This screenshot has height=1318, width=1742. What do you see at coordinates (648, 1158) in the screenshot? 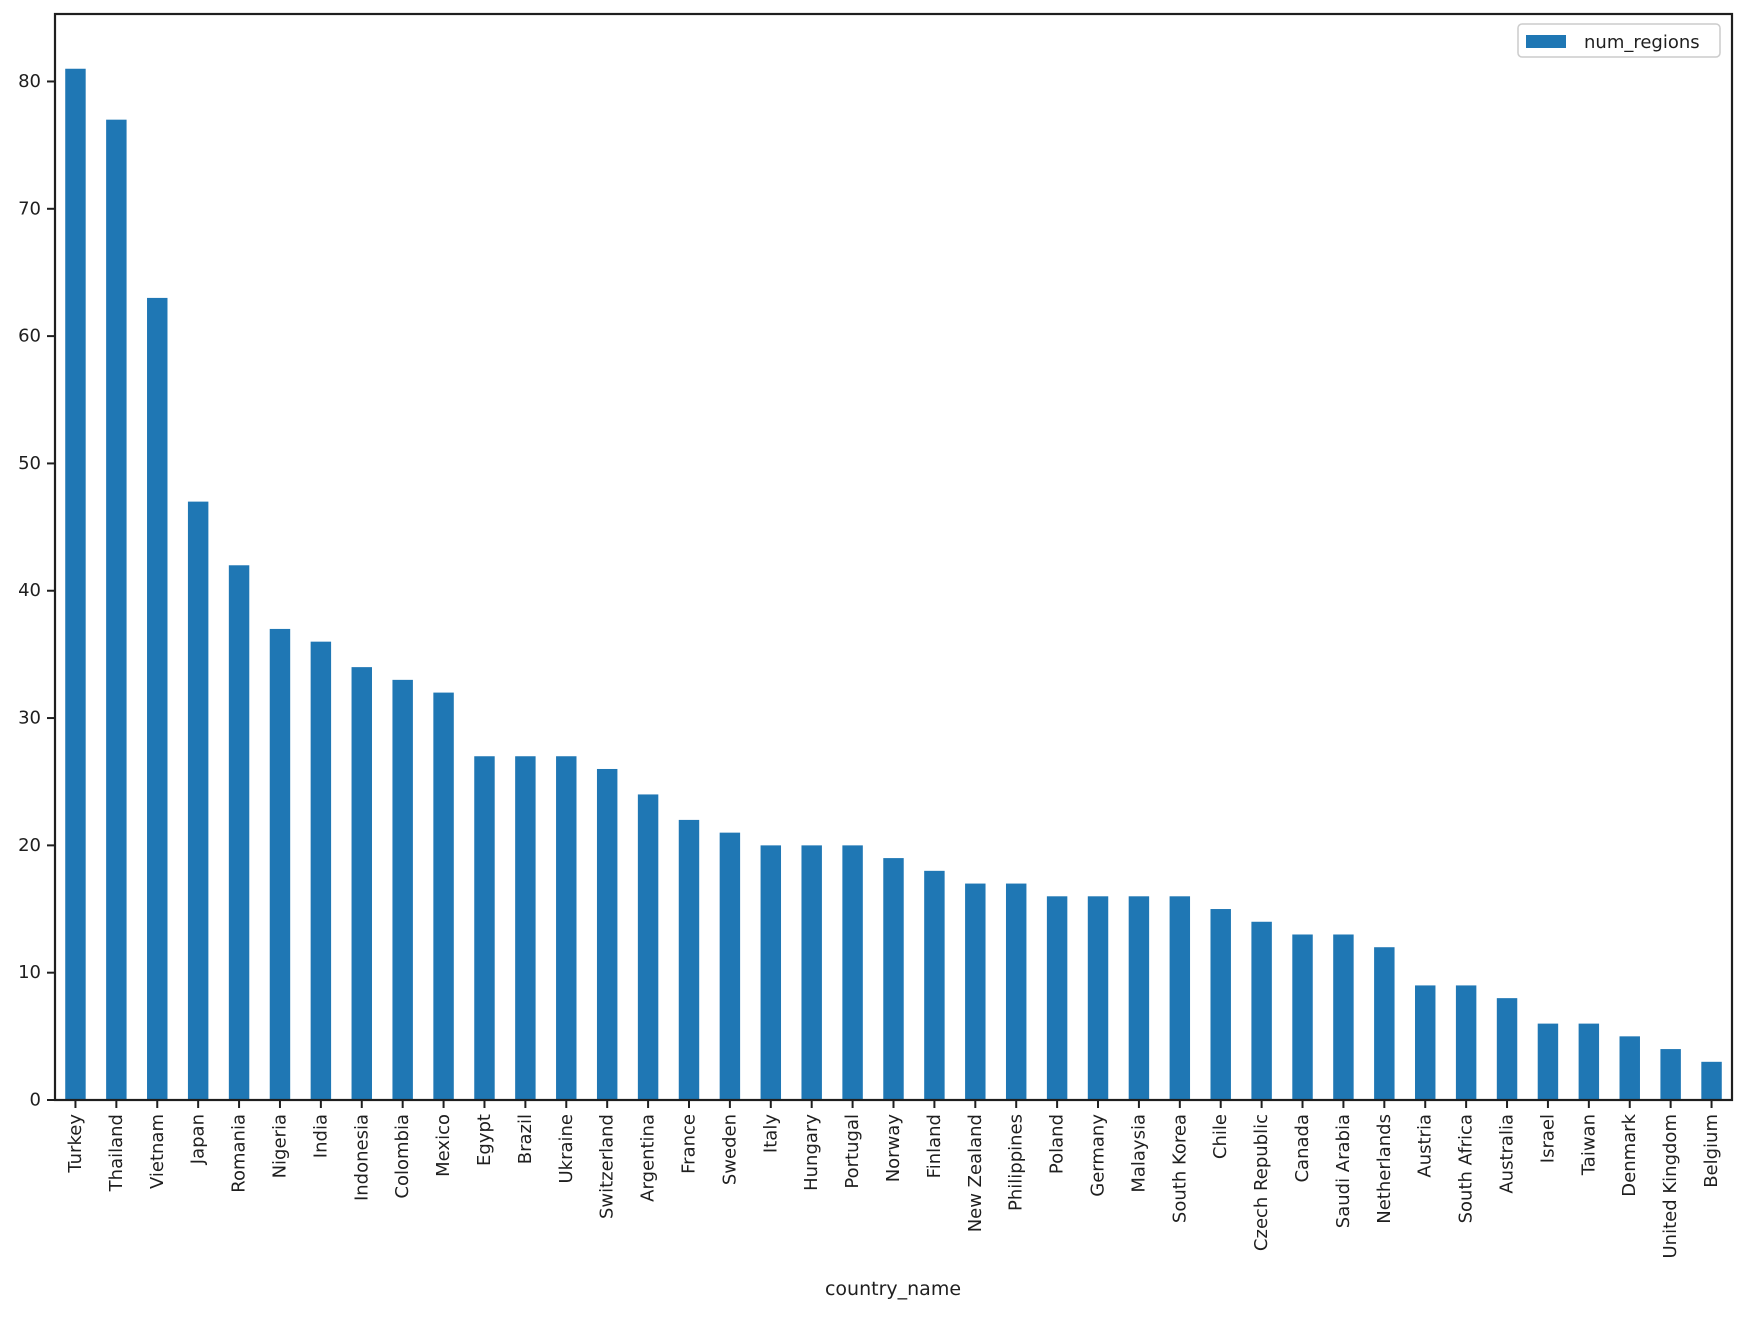
I see `x-tick-label: Argentina` at bounding box center [648, 1158].